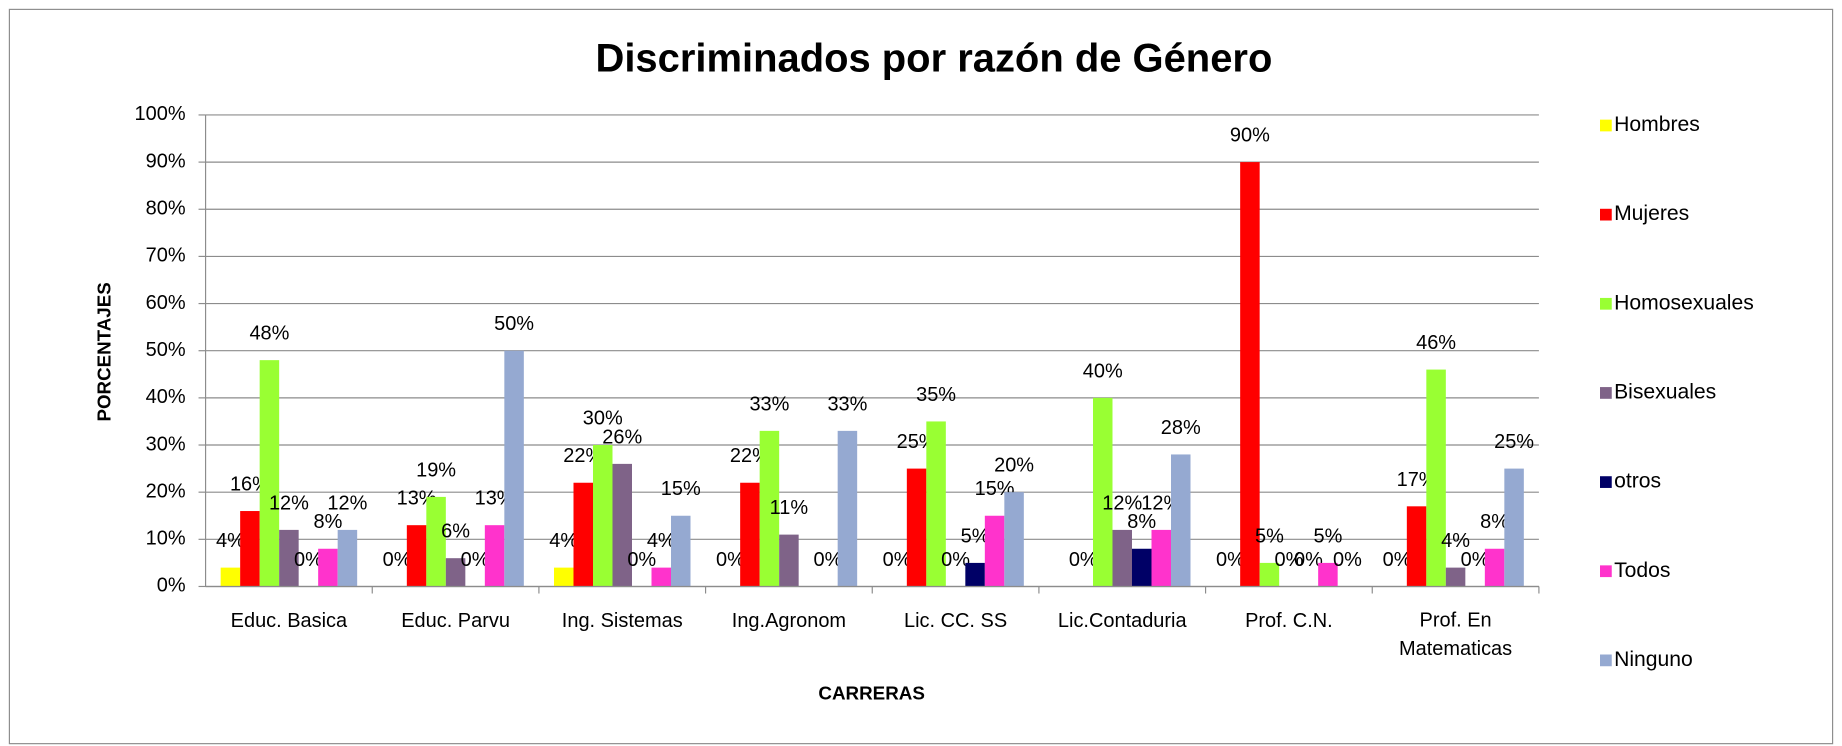 This screenshot has width=1842, height=746. What do you see at coordinates (871, 692) in the screenshot?
I see `x-axis-label: CARRERAS` at bounding box center [871, 692].